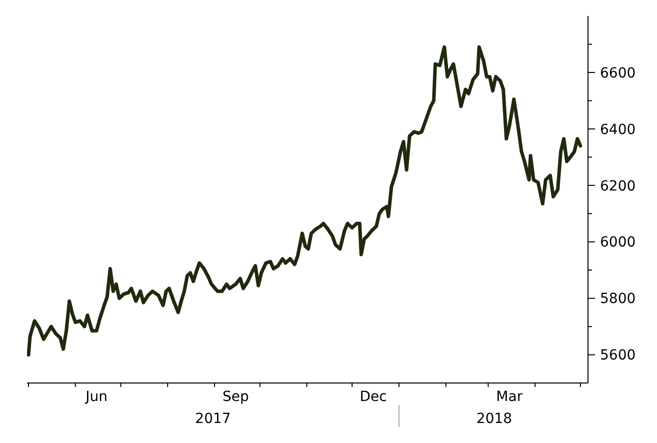  Describe the element at coordinates (618, 356) in the screenshot. I see `y-tick-label: 5600` at that location.